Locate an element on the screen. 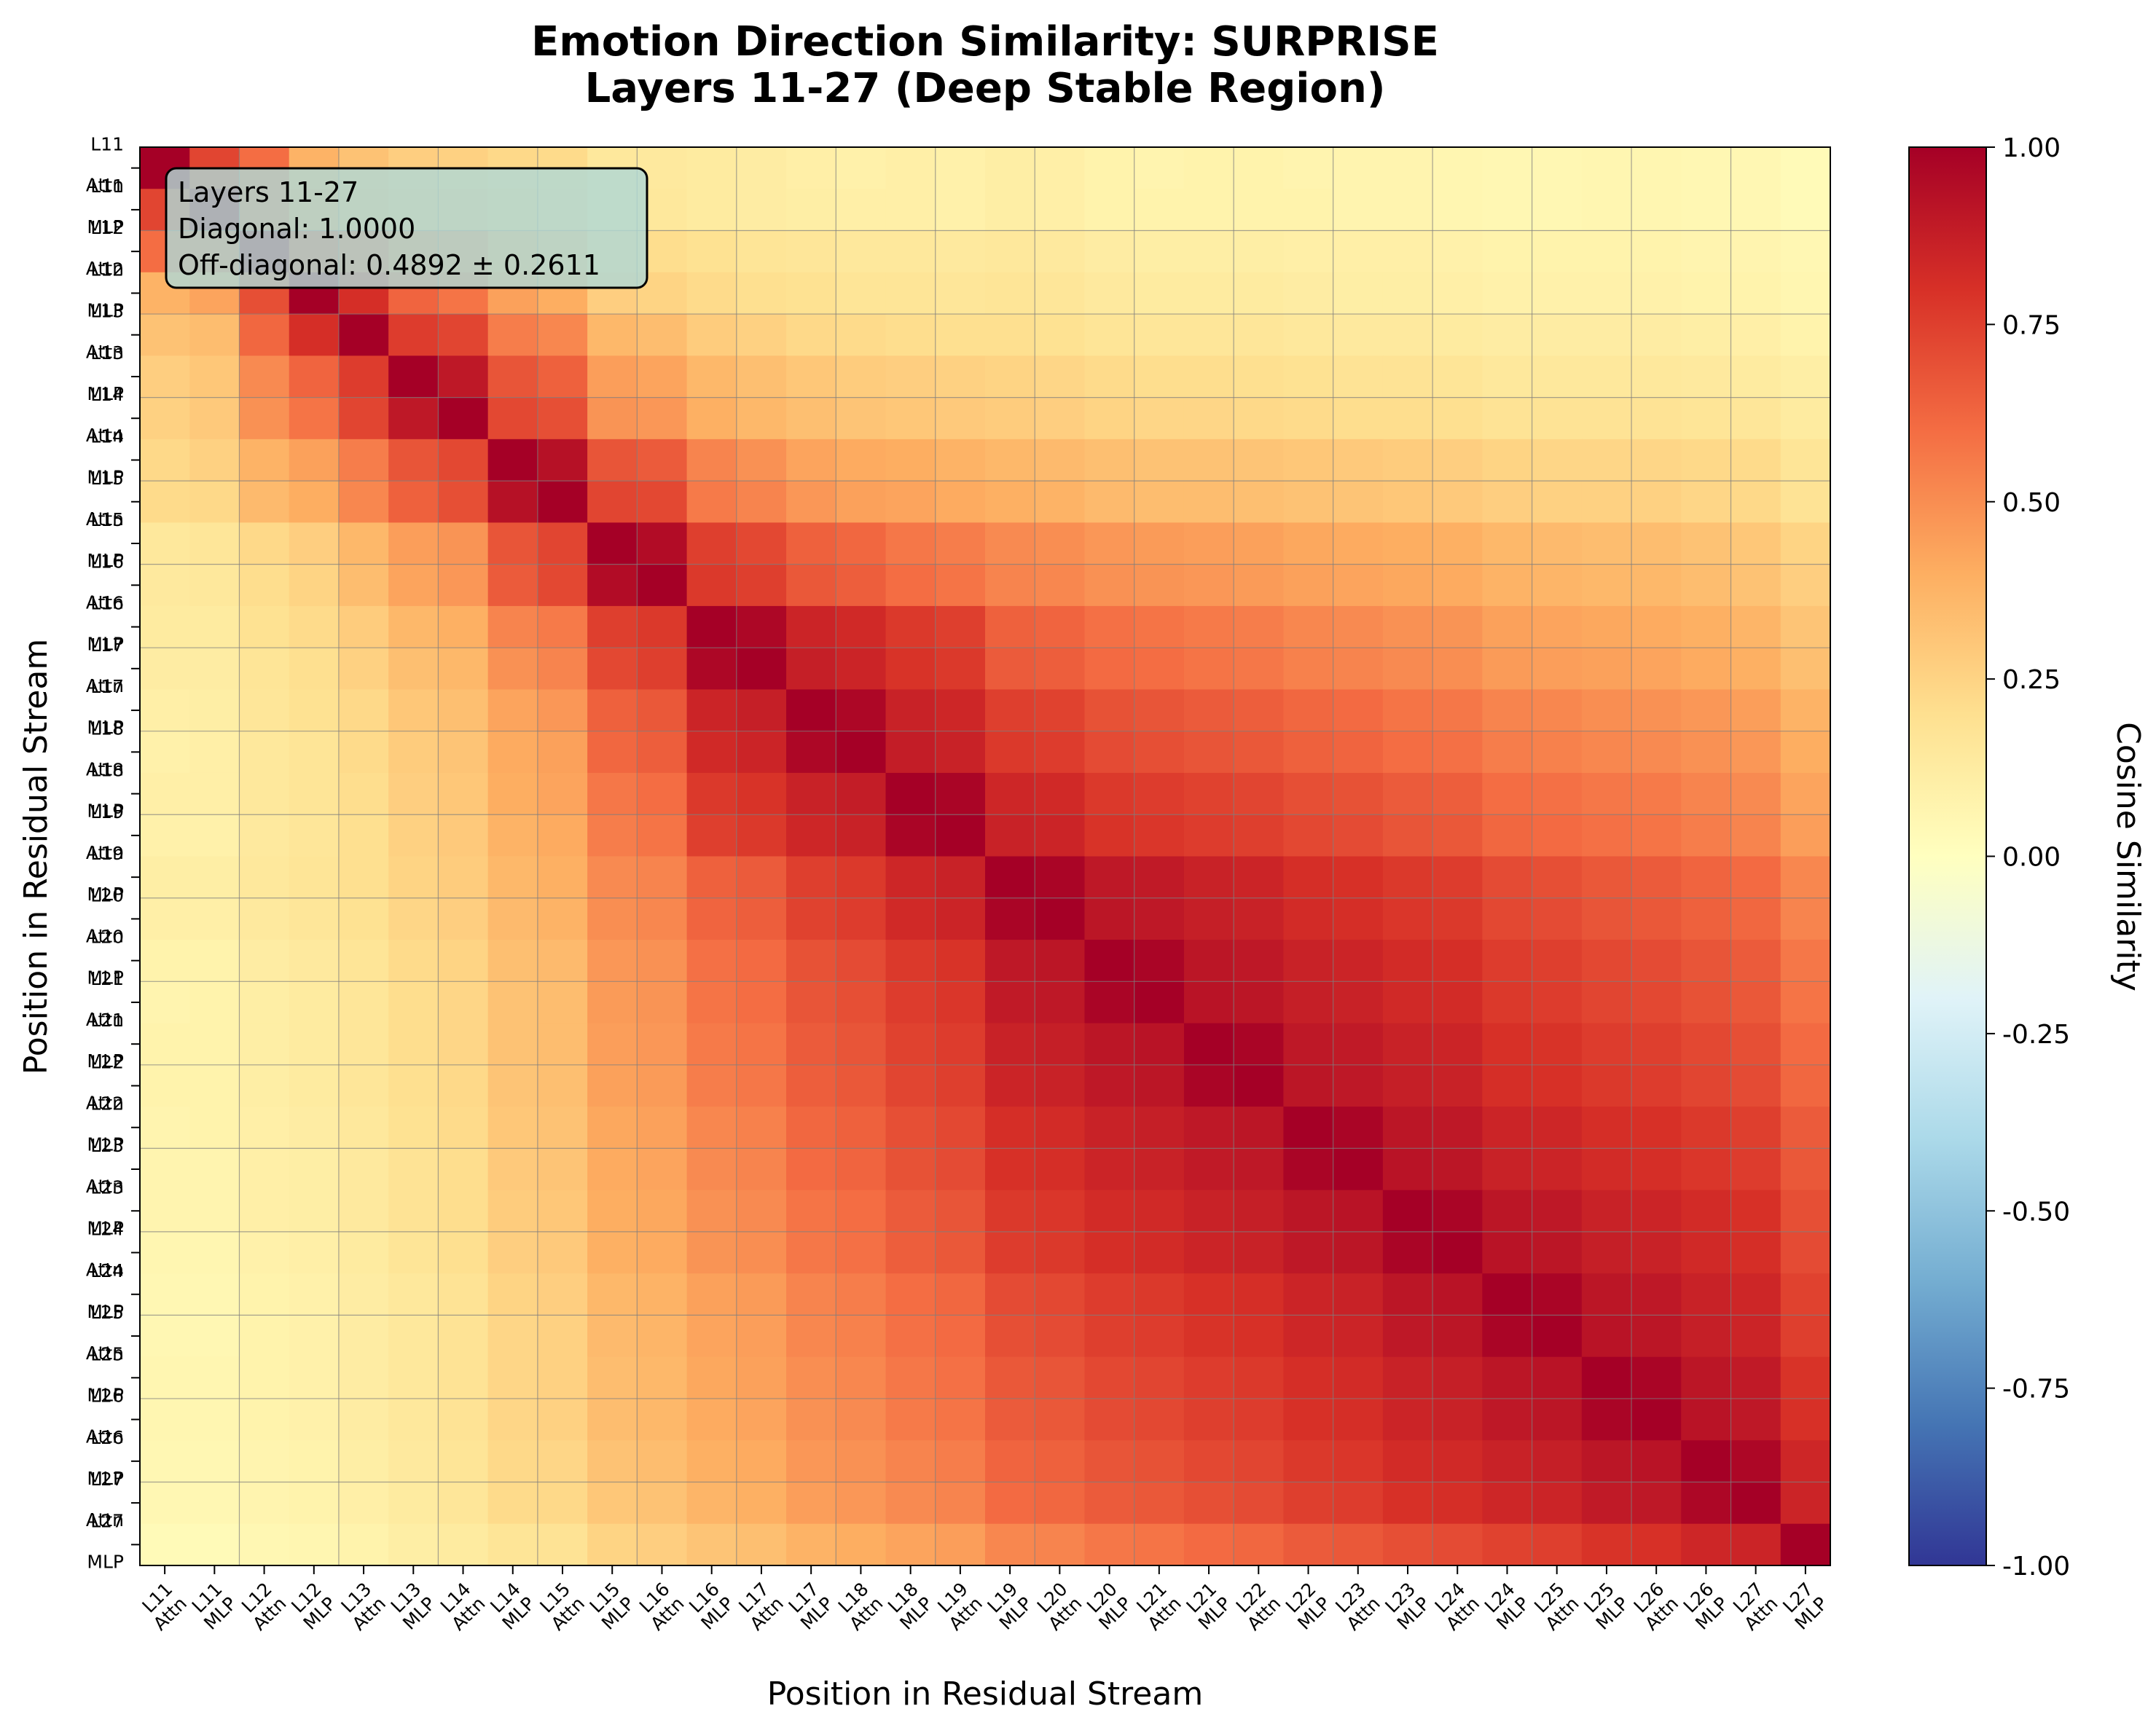 The width and height of the screenshot is (2156, 1725). info-box-line-3: Off-diagonal: 0.4892 ± 0.2611 is located at coordinates (389, 265).